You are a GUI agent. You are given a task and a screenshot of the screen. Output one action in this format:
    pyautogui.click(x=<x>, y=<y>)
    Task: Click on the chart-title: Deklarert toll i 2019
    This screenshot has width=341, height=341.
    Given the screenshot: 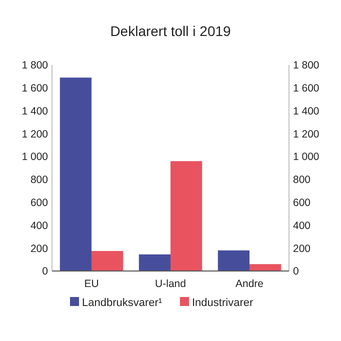 What is the action you would take?
    pyautogui.click(x=171, y=31)
    